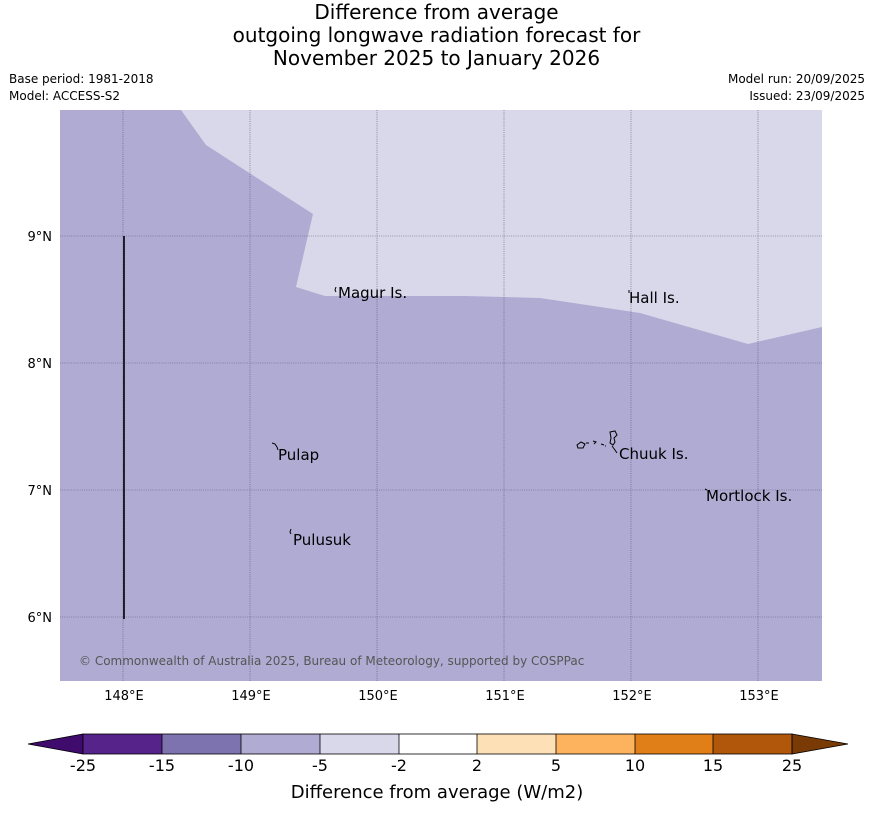  Describe the element at coordinates (290, 531) in the screenshot. I see `pulusuk-island-shape` at that location.